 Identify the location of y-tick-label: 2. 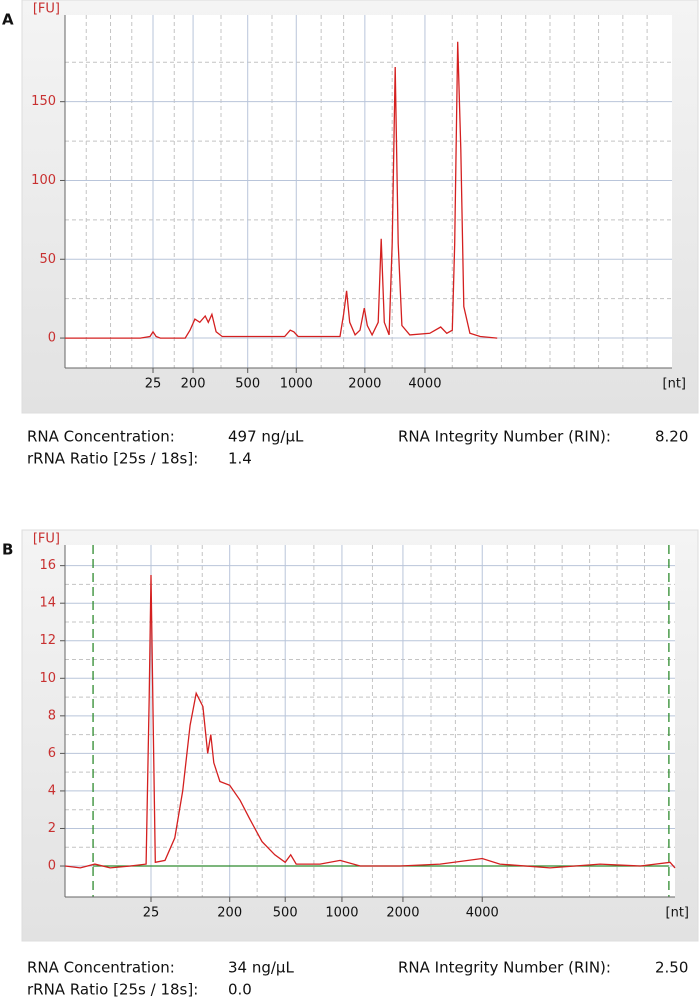
(52, 828).